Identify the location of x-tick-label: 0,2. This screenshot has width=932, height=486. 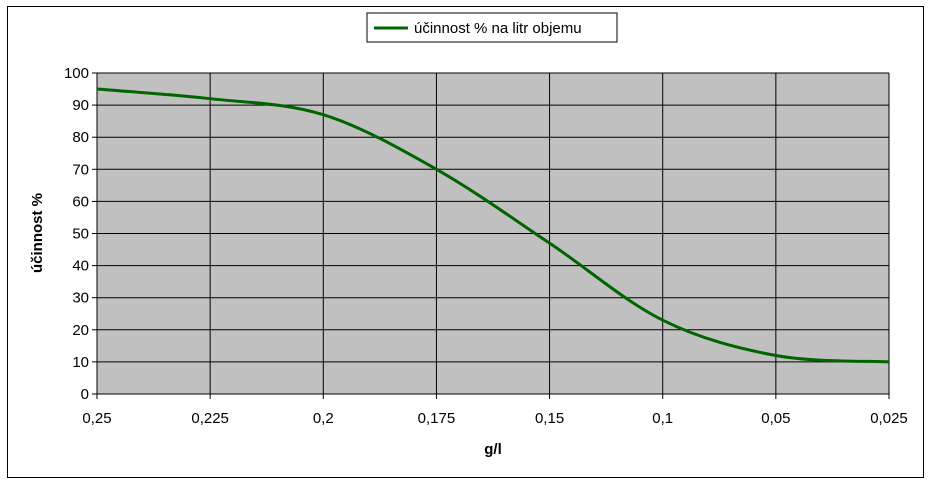
(323, 418).